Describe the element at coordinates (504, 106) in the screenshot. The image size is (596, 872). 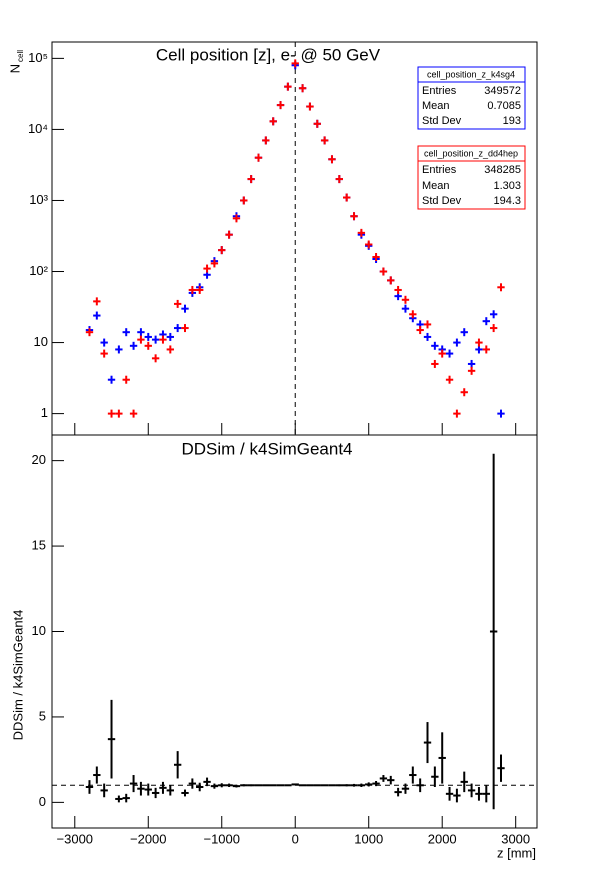
I see `stats-value: 0.7085` at that location.